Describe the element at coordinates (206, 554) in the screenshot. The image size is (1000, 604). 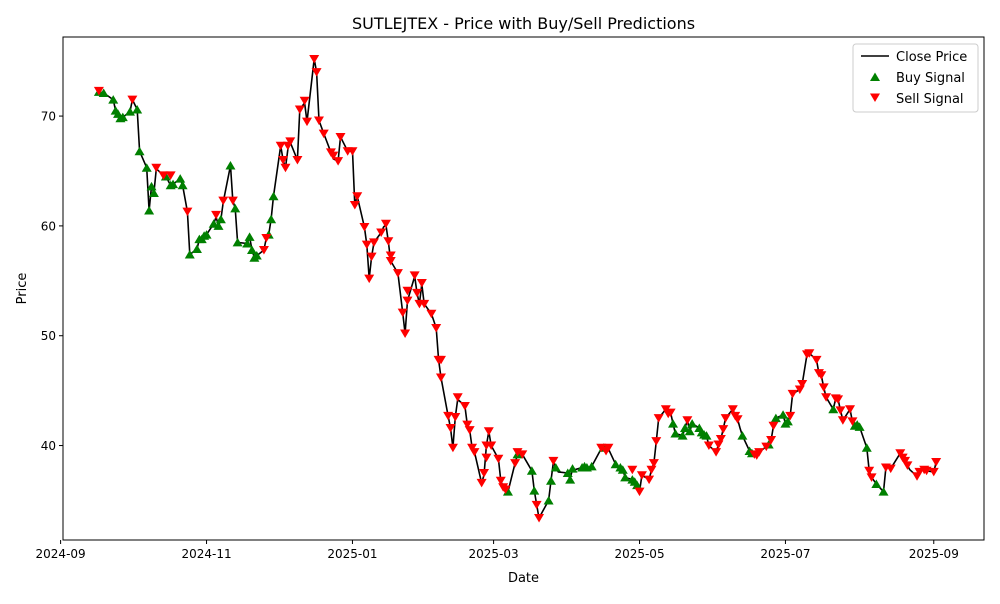
I see `x-tick-label: 2024-11` at that location.